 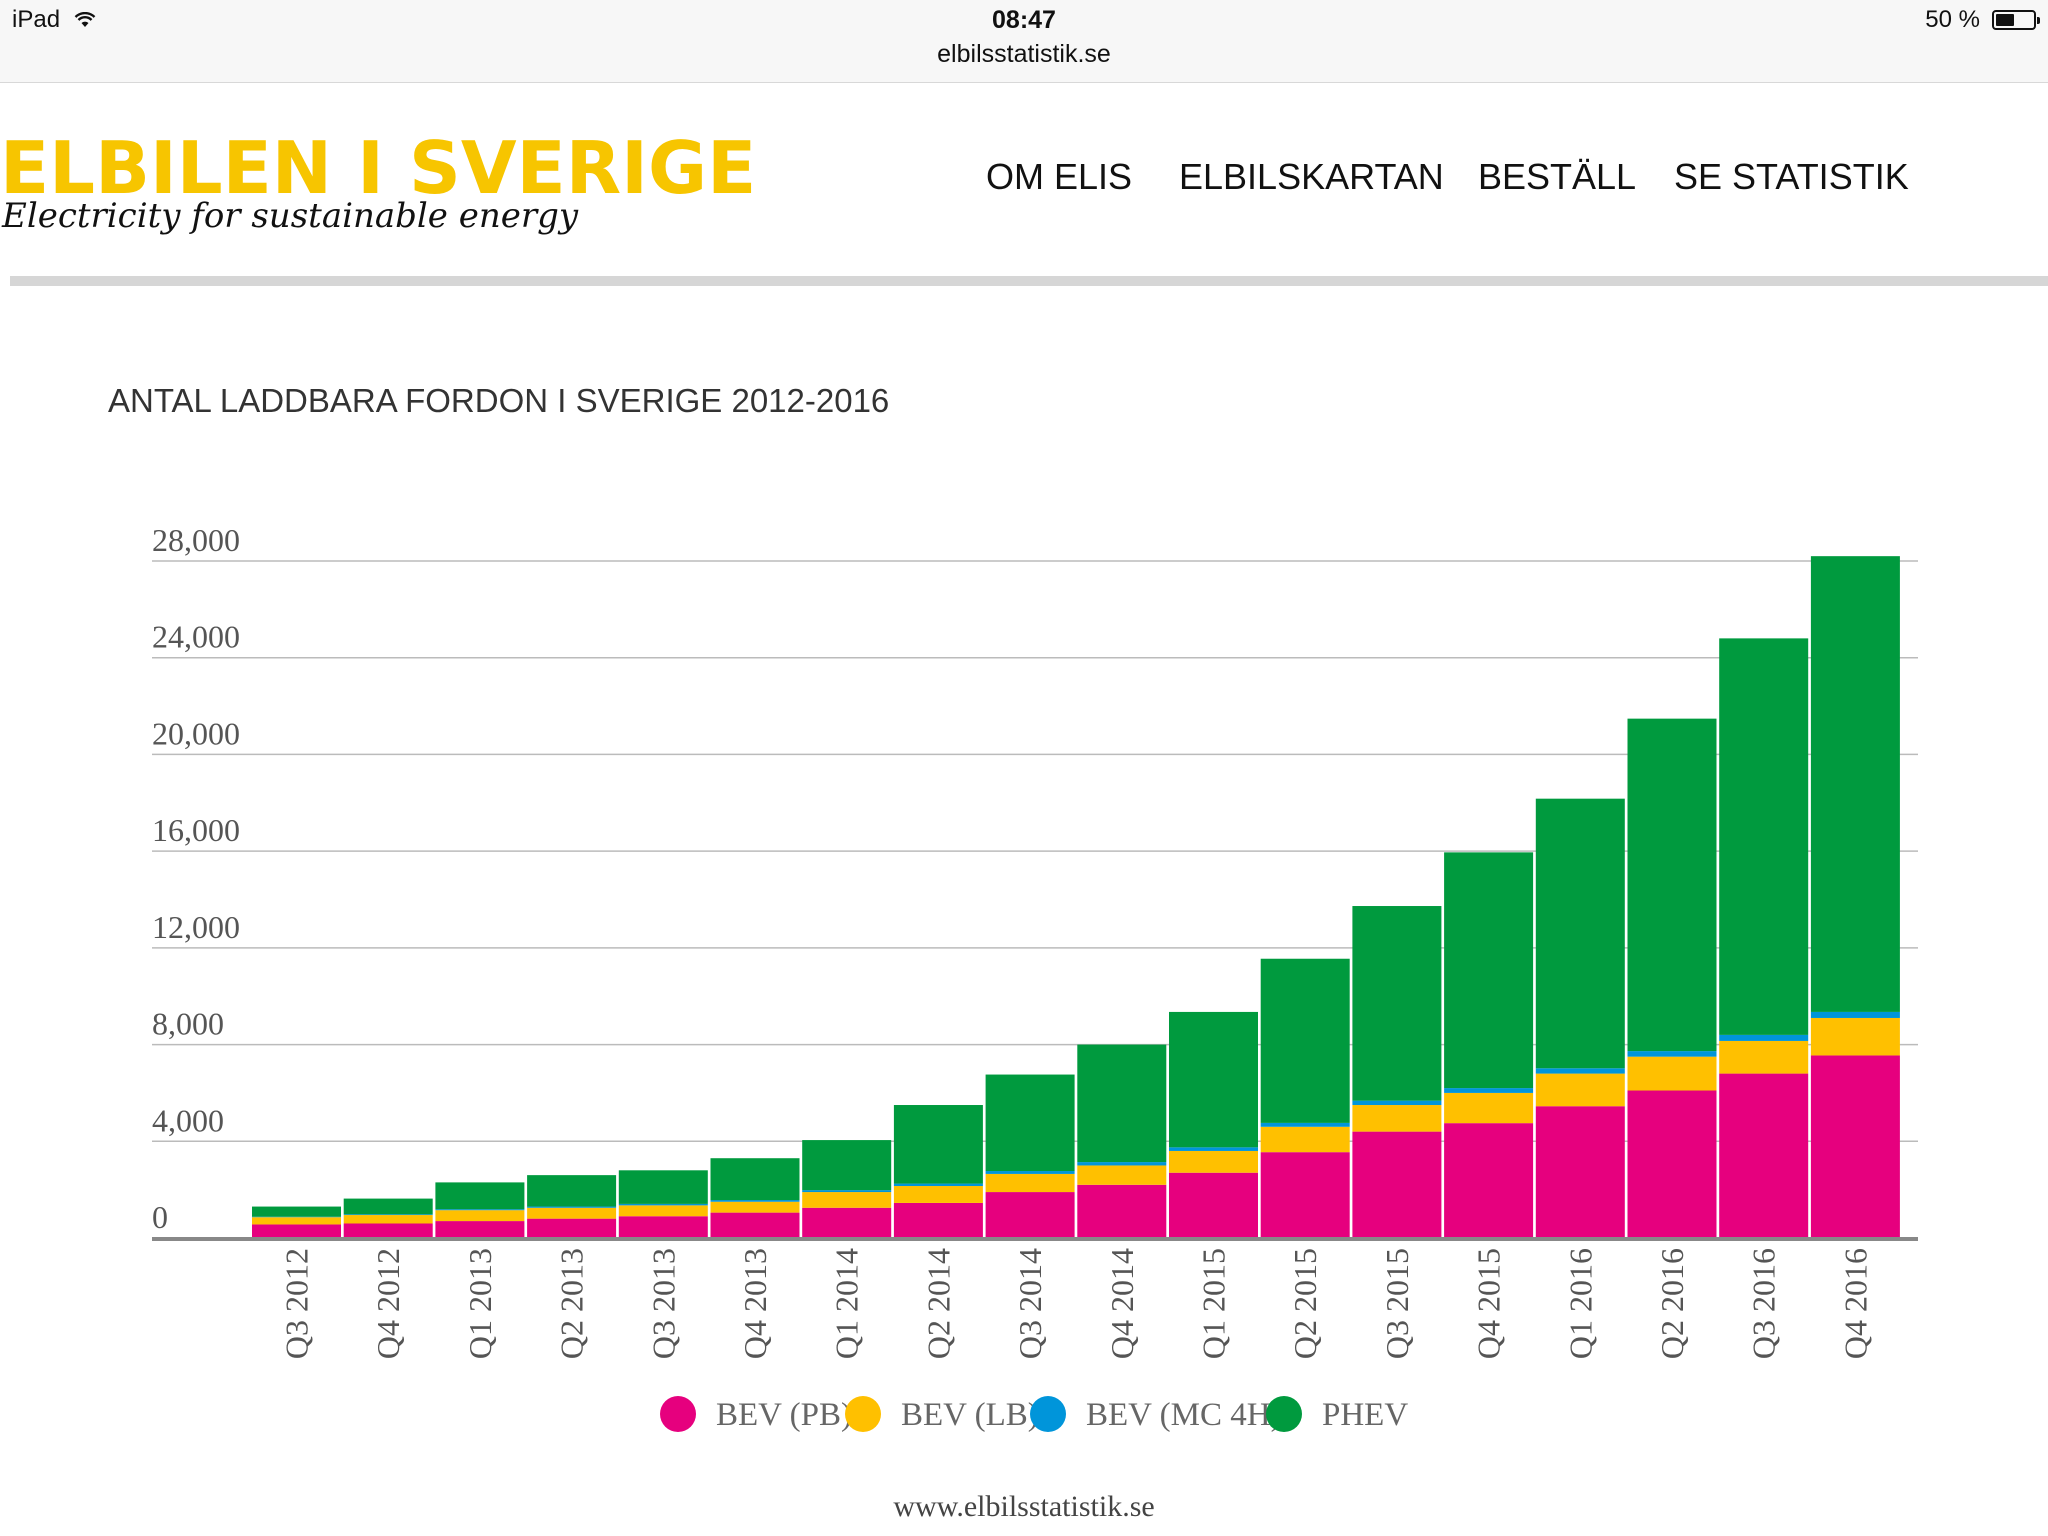 I want to click on legend-dot-phev, so click(x=1284, y=1414).